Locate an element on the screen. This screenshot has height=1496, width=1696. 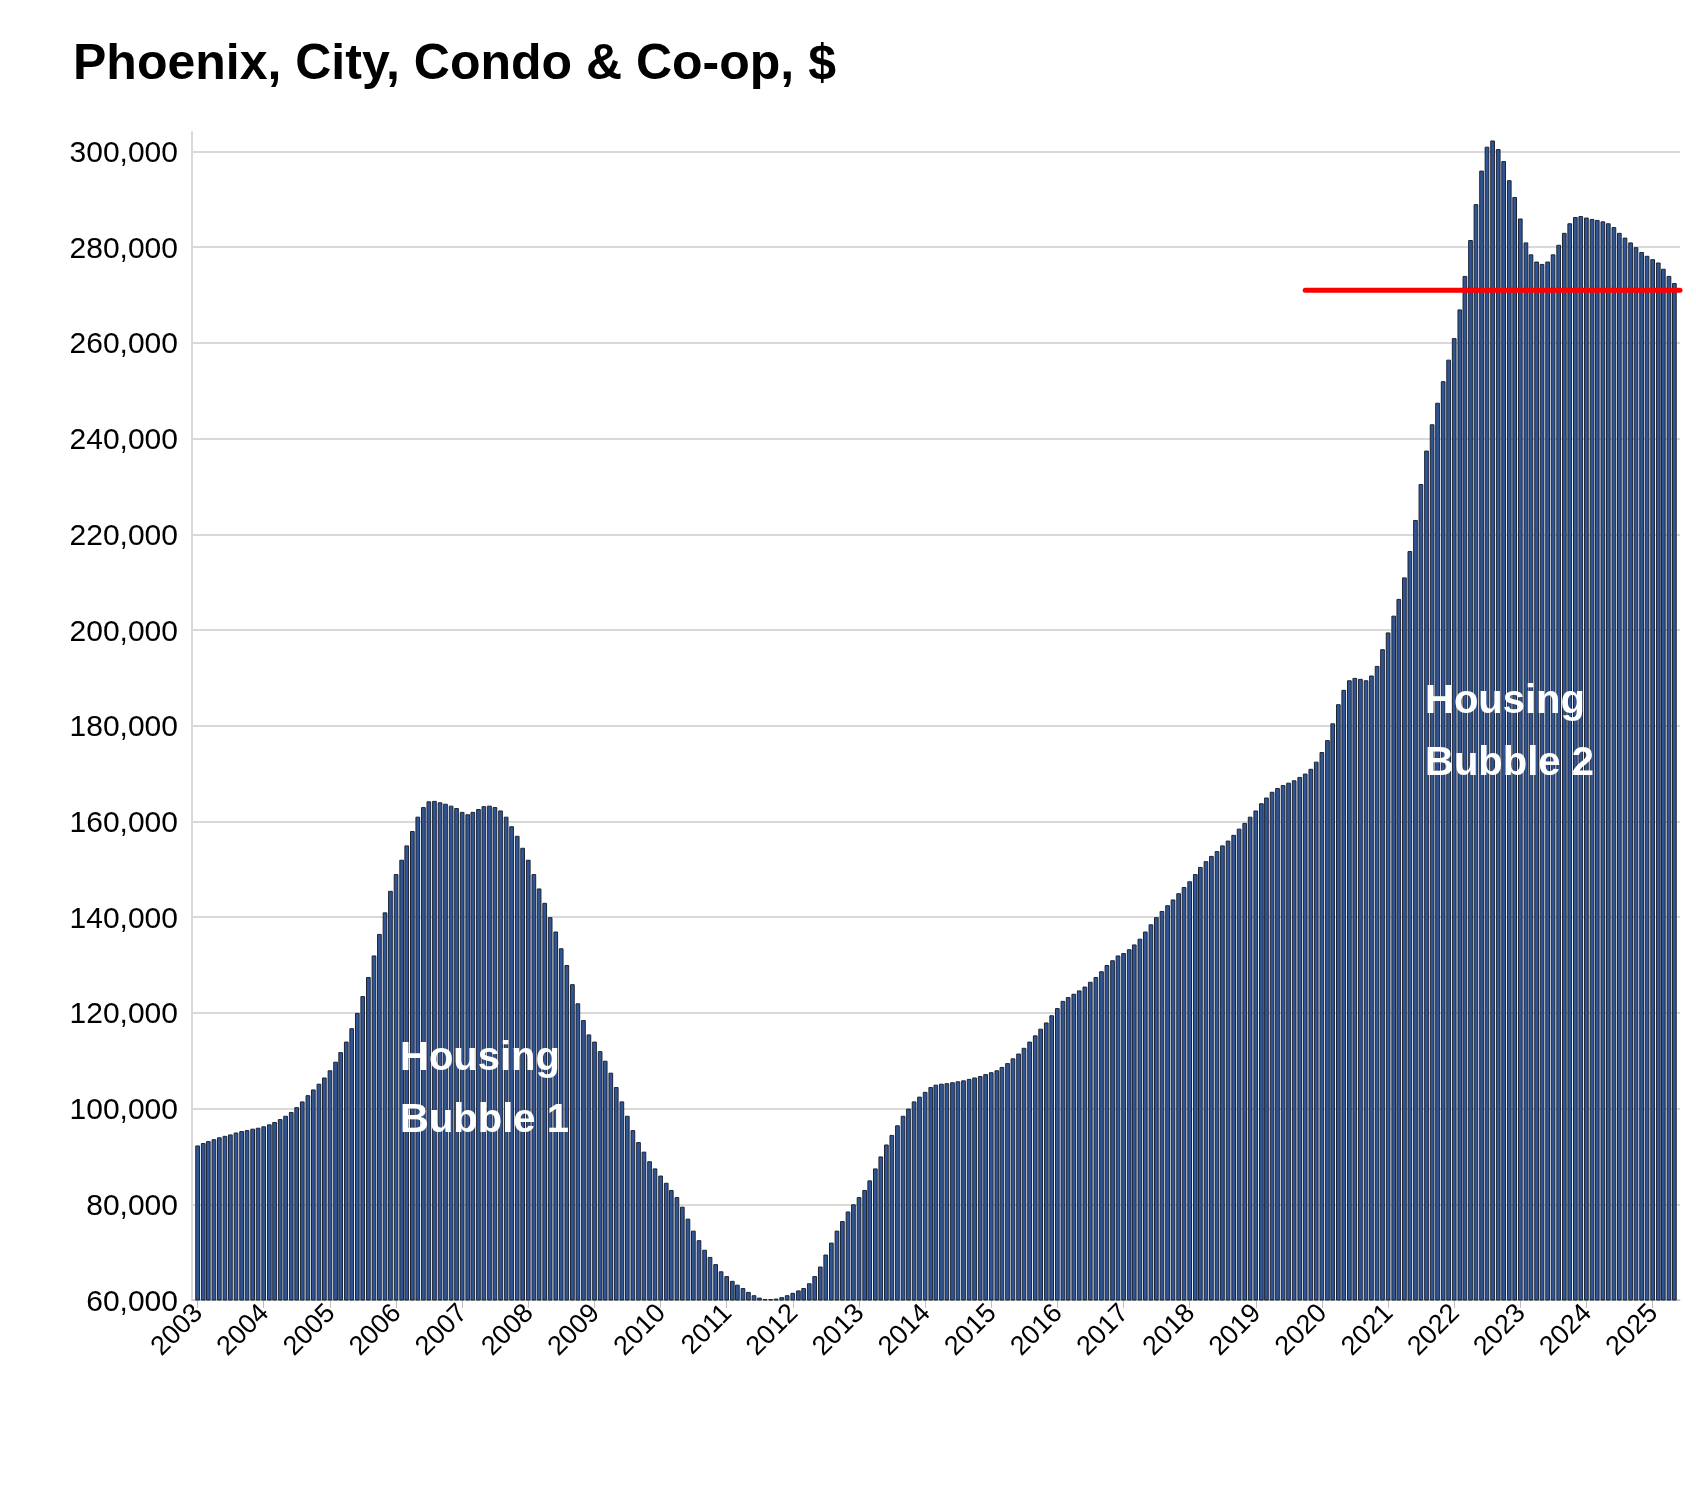
y-tick-label: 280,000 is located at coordinates (123, 247).